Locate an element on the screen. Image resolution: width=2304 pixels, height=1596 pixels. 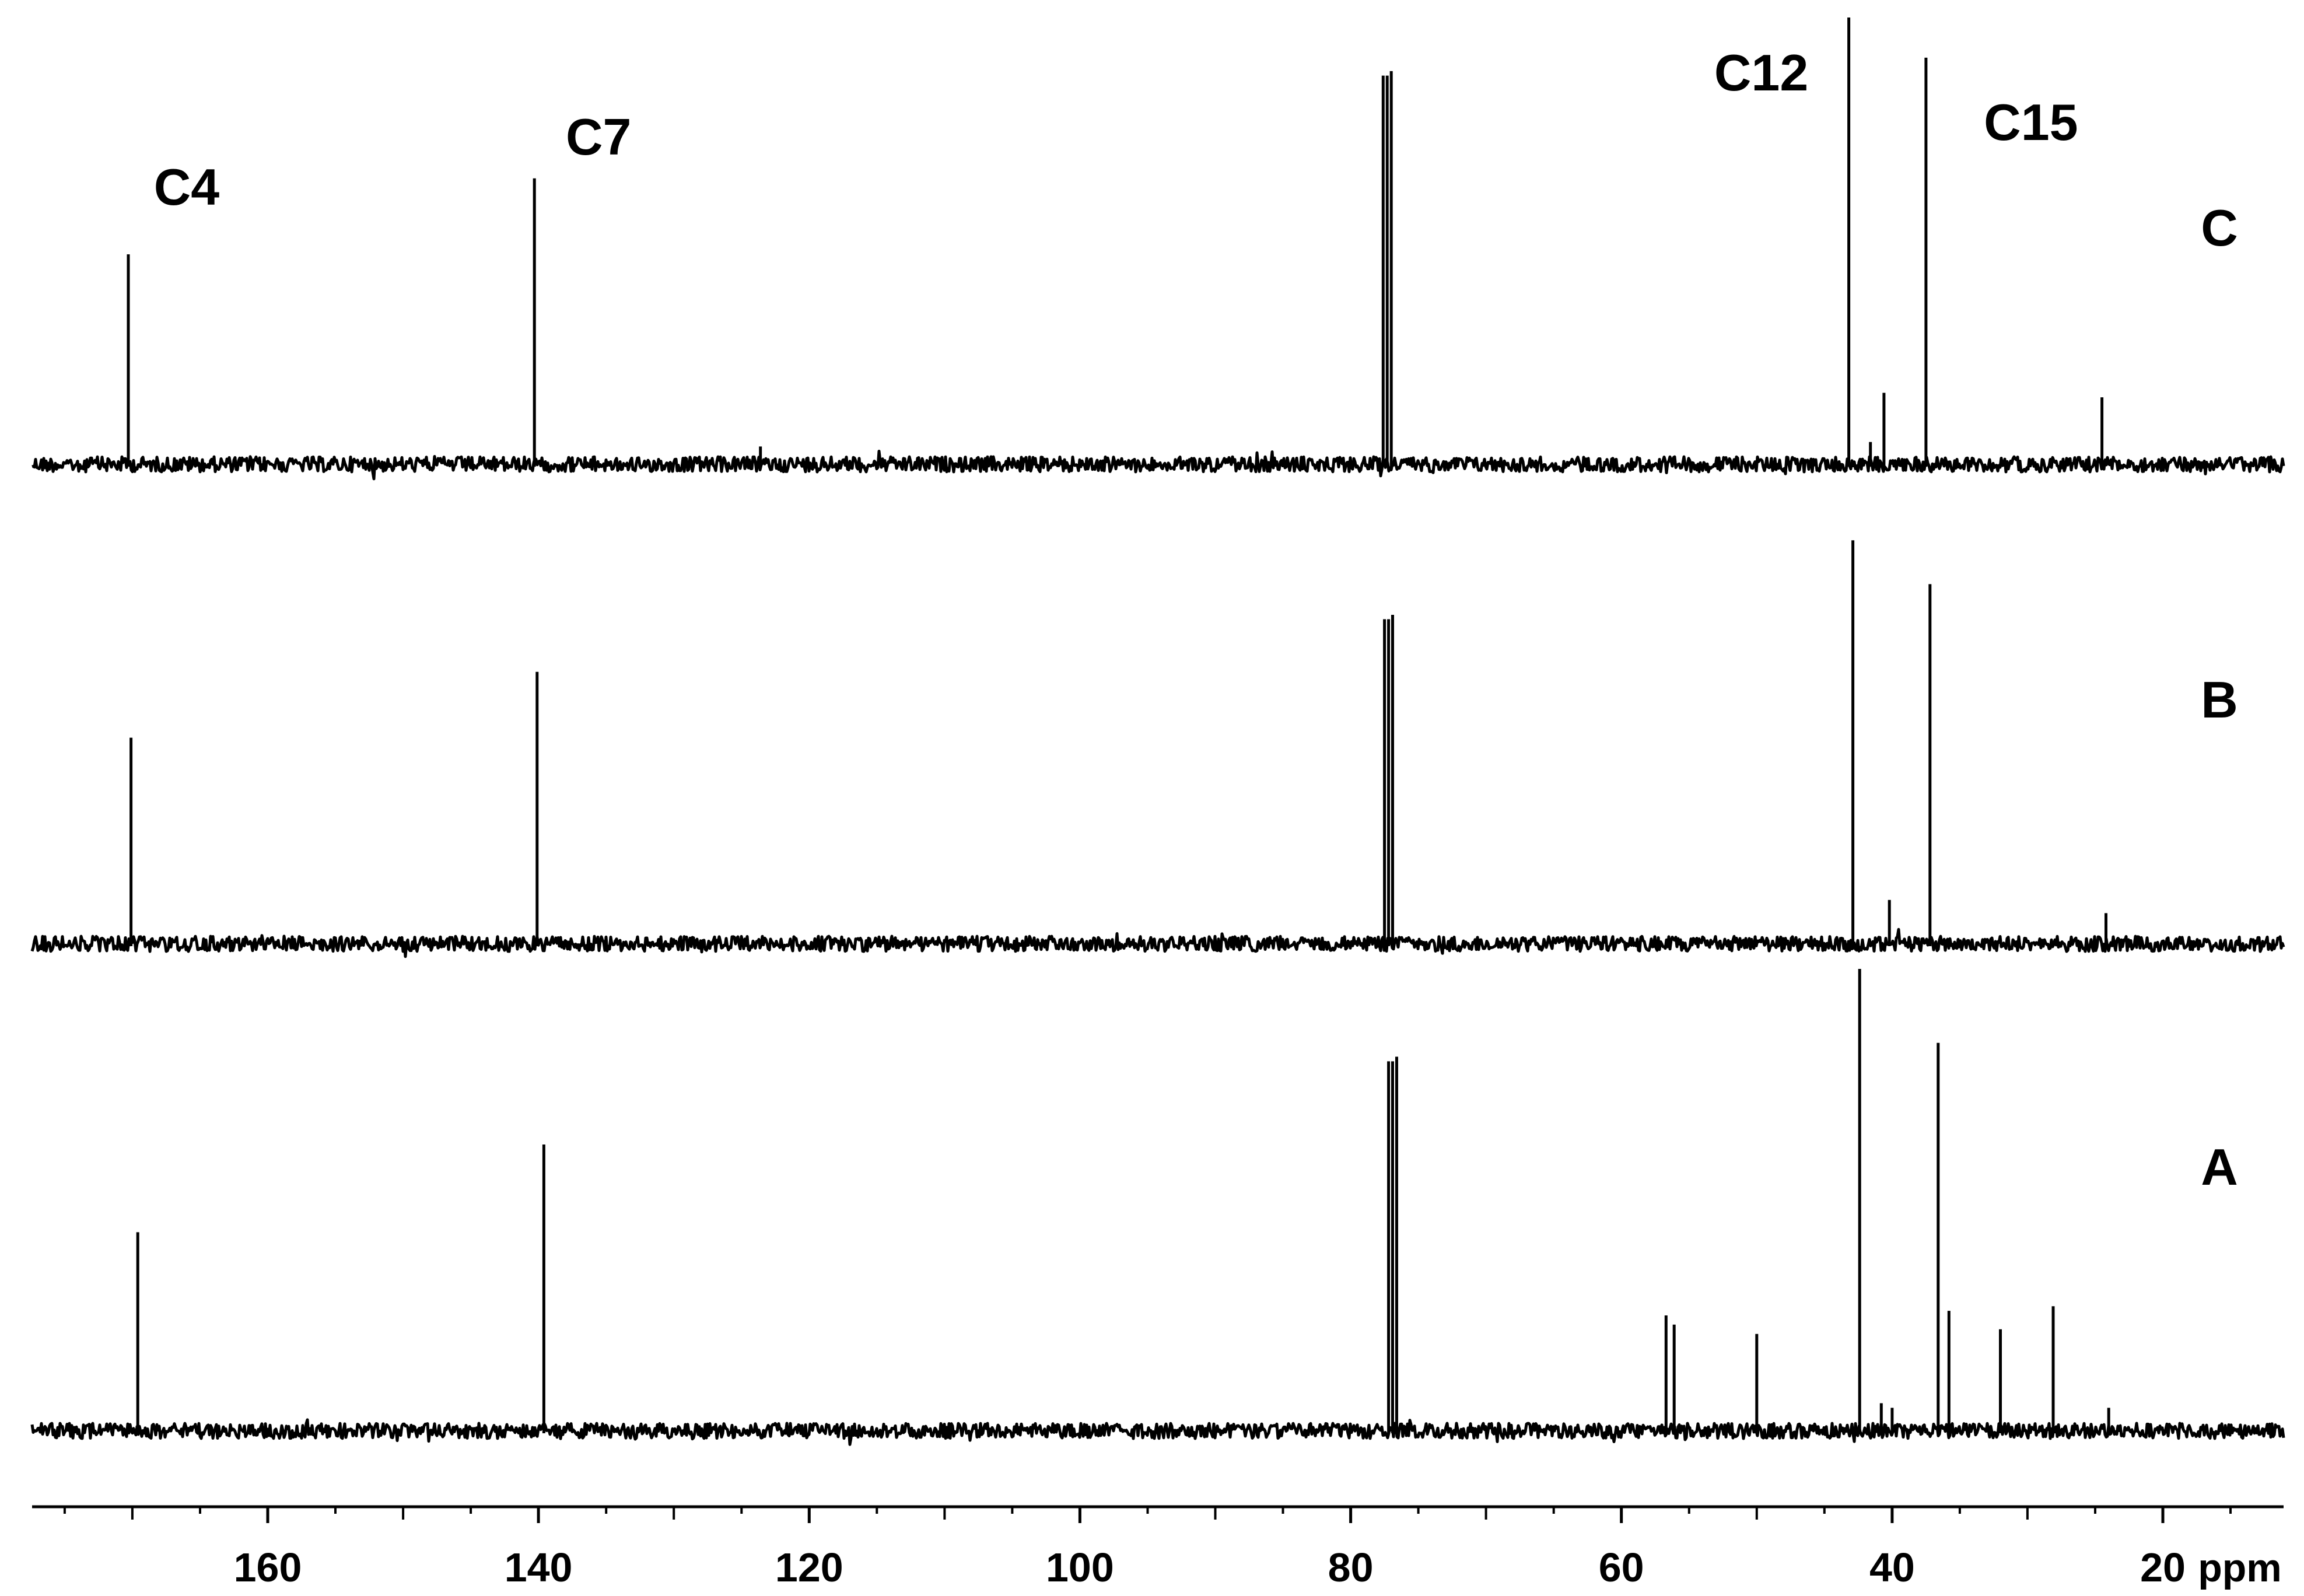
x-tick-label: 40 is located at coordinates (1892, 1567).